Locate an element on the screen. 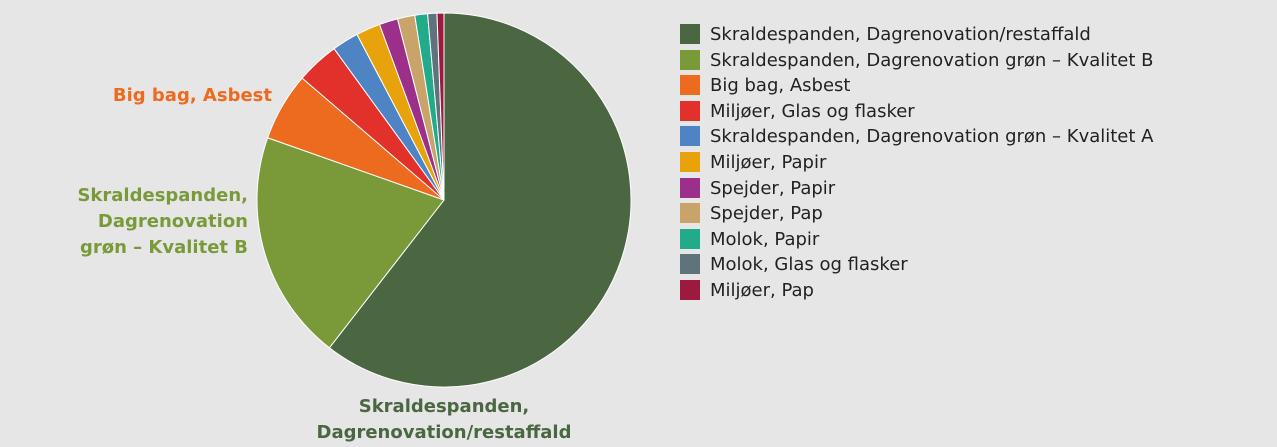 The image size is (1277, 447). legend-label: Molok, Papir is located at coordinates (765, 239).